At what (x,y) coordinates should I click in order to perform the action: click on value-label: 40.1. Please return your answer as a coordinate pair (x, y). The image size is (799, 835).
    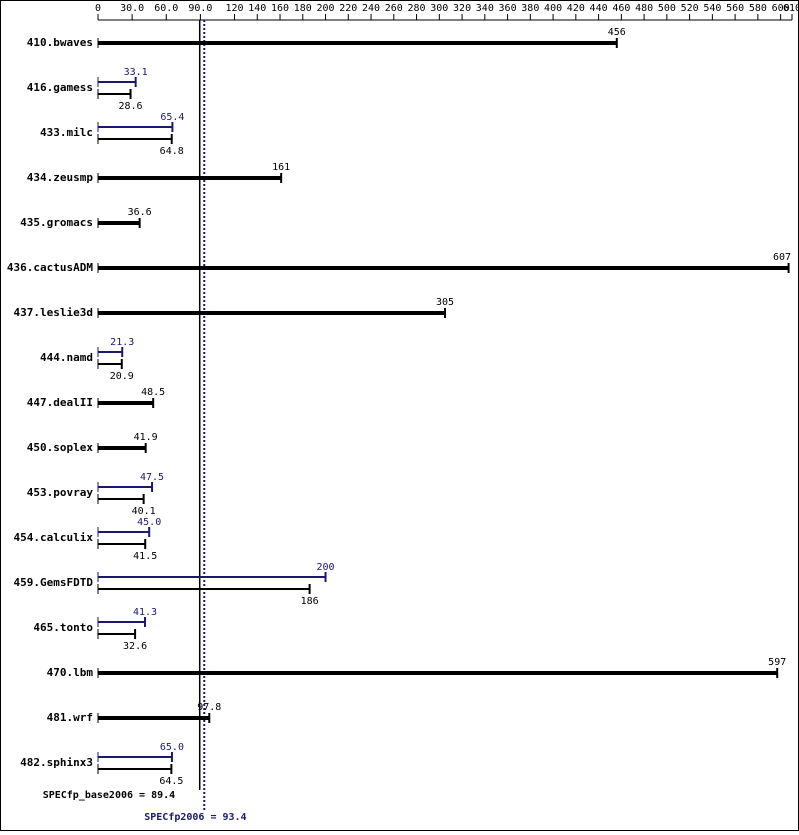
    Looking at the image, I should click on (144, 511).